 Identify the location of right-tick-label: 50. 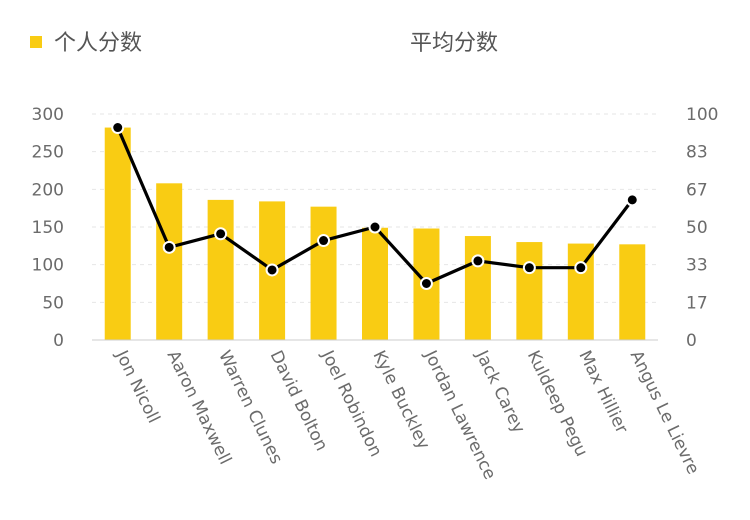
(697, 228).